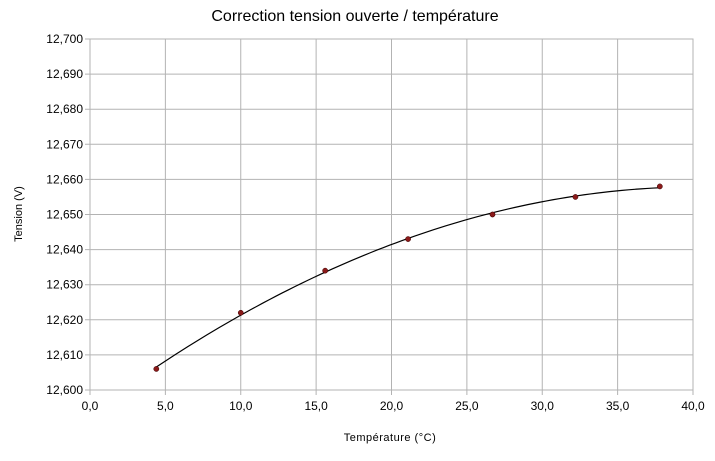 Image resolution: width=715 pixels, height=461 pixels. I want to click on y-tick-label: 12,640, so click(64, 250).